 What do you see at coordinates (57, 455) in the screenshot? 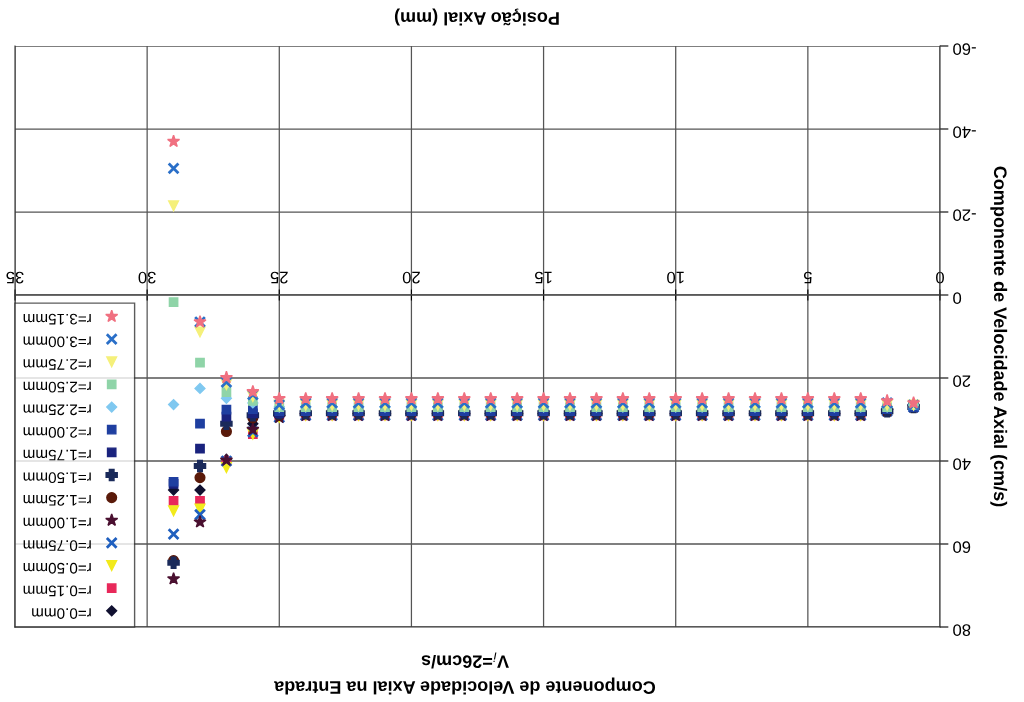
I see `legend-label: r=1.75mm` at bounding box center [57, 455].